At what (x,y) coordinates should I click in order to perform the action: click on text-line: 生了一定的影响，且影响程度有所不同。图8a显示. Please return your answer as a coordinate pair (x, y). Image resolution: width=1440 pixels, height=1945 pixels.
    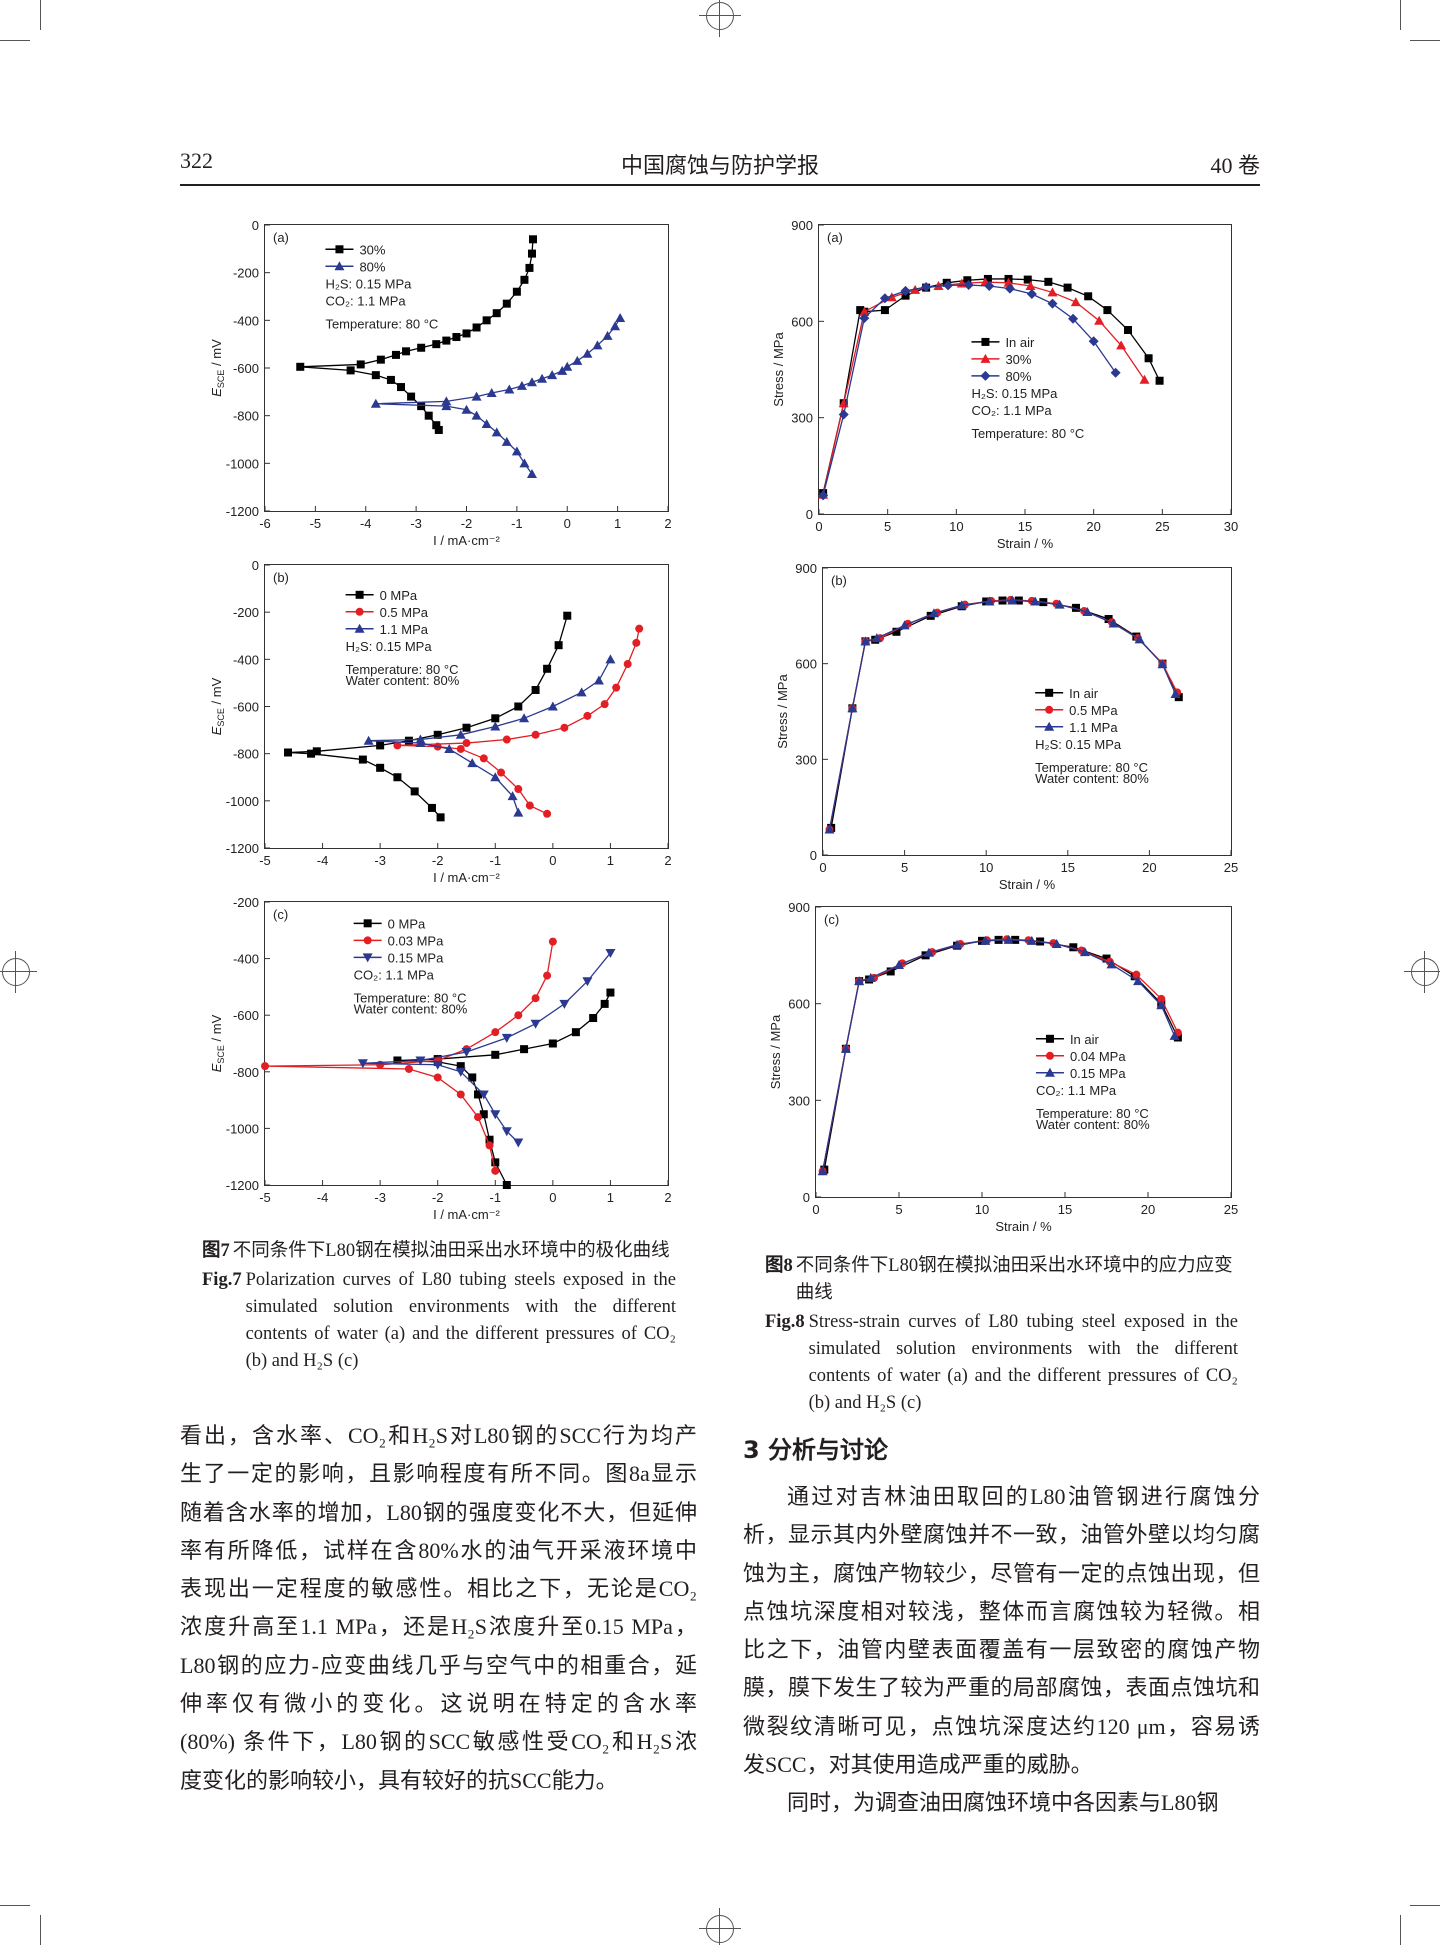
    Looking at the image, I should click on (438, 1474).